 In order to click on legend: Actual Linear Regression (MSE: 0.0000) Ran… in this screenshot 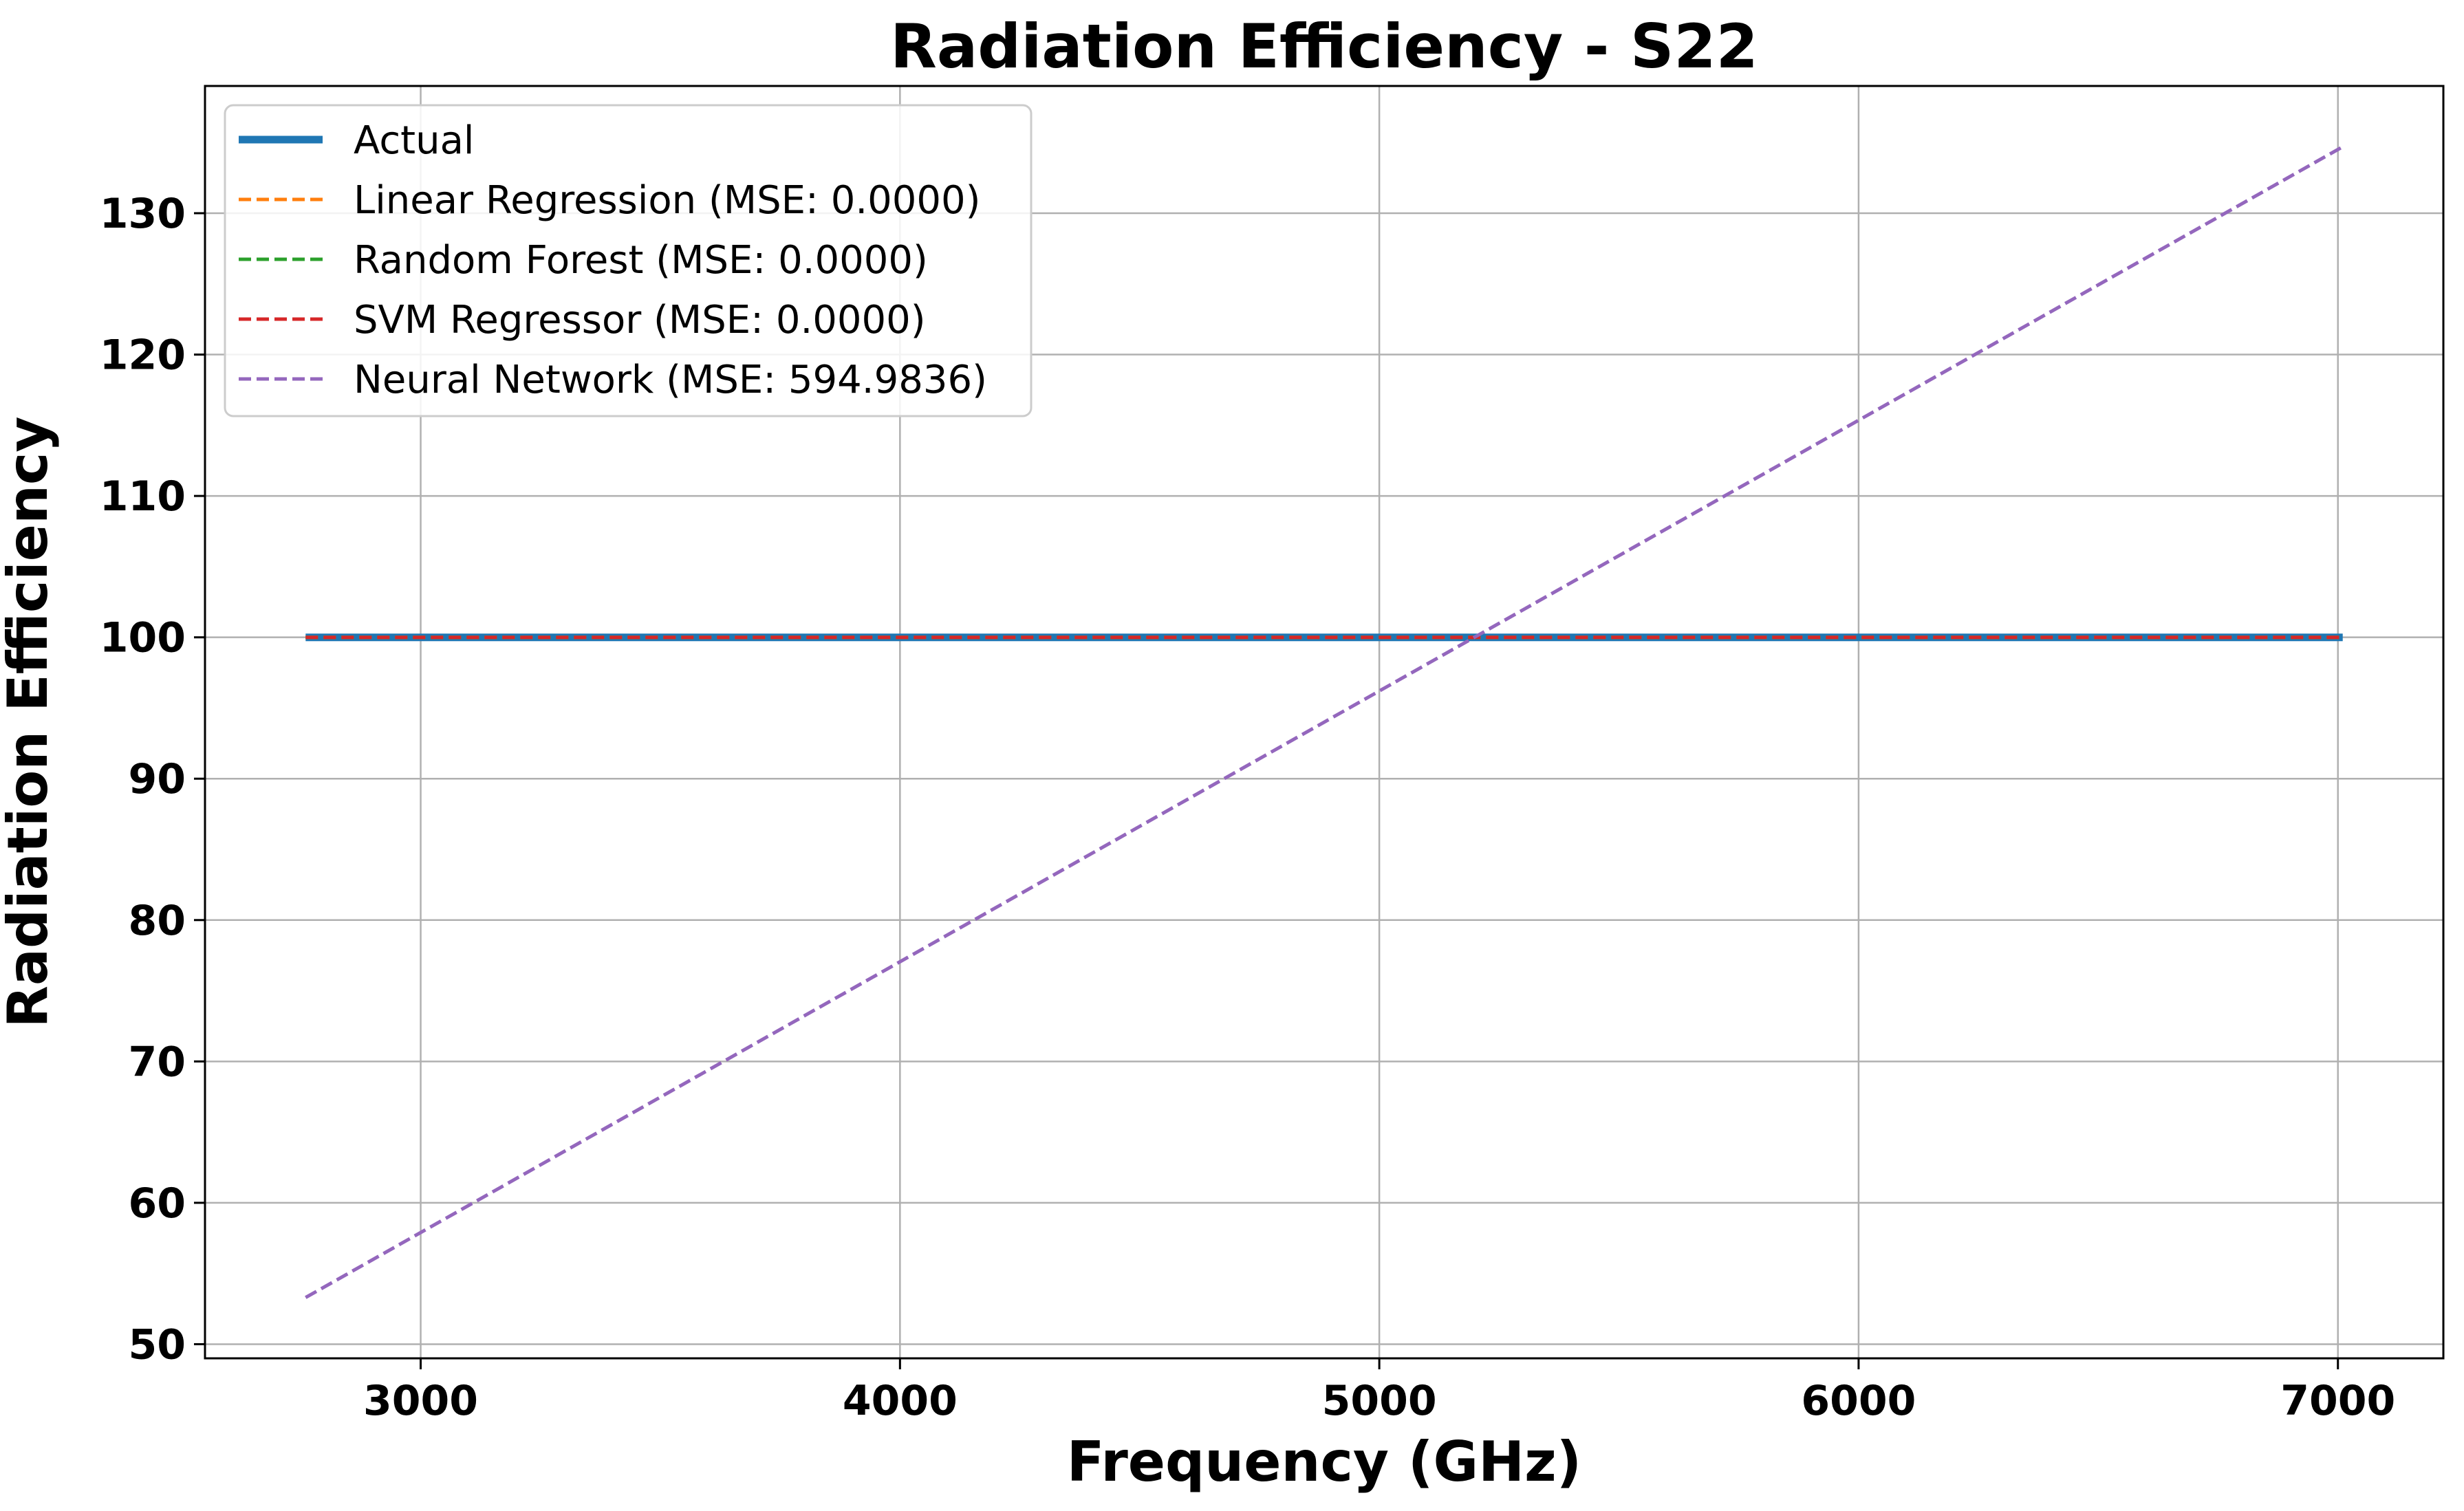, I will do `click(628, 260)`.